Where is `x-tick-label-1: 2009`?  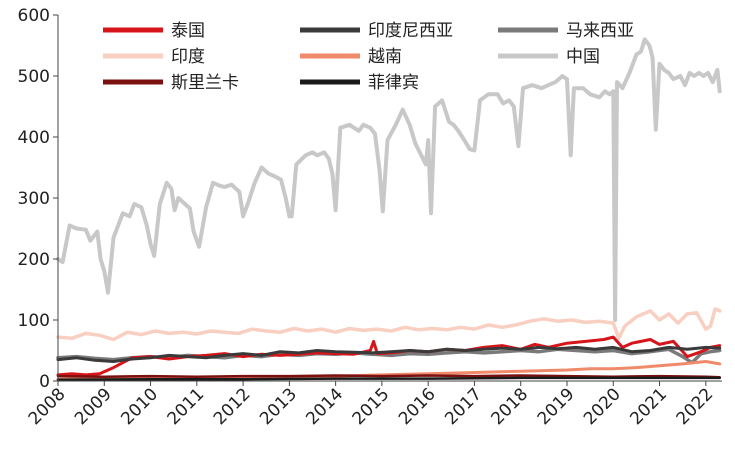 x-tick-label-1: 2009 is located at coordinates (93, 406).